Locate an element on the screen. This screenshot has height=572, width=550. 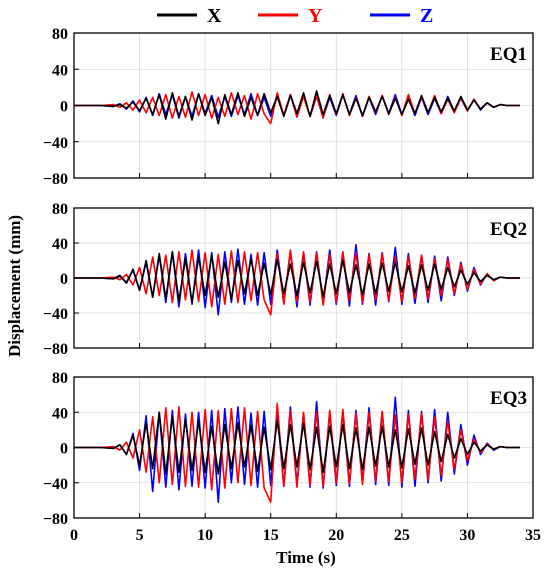
x-tick-label: 10 is located at coordinates (205, 535).